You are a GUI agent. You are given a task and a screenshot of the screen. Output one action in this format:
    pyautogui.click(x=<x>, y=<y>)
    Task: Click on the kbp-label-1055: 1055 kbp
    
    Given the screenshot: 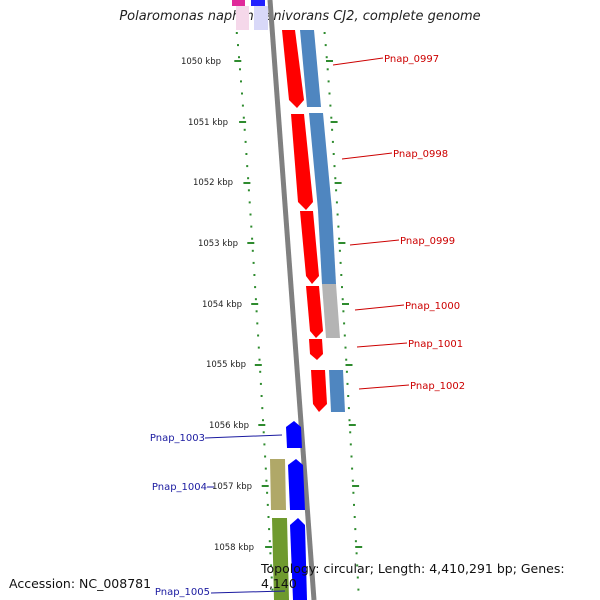 What is the action you would take?
    pyautogui.click(x=226, y=365)
    